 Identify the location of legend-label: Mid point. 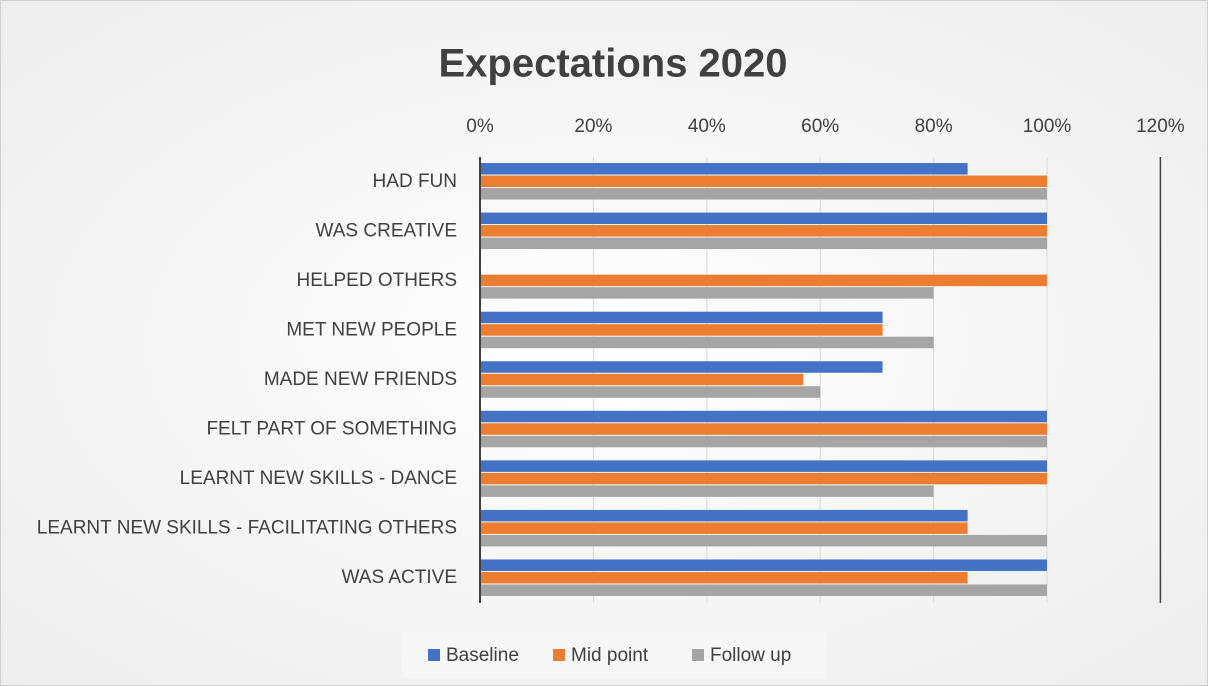
(610, 655).